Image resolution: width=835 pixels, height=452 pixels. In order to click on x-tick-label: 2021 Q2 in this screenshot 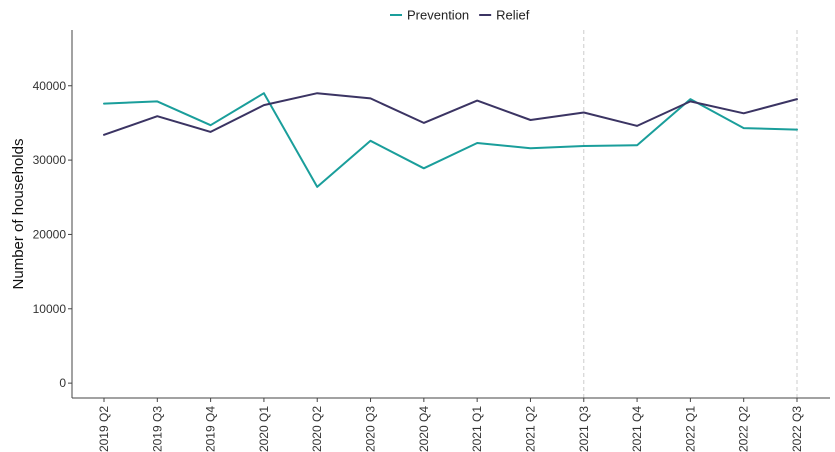, I will do `click(530, 429)`.